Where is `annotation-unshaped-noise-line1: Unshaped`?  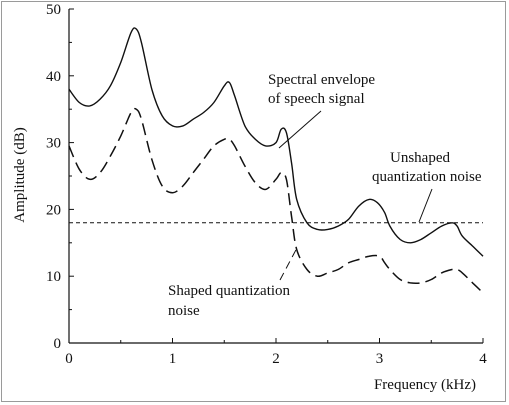 annotation-unshaped-noise-line1: Unshaped is located at coordinates (420, 158).